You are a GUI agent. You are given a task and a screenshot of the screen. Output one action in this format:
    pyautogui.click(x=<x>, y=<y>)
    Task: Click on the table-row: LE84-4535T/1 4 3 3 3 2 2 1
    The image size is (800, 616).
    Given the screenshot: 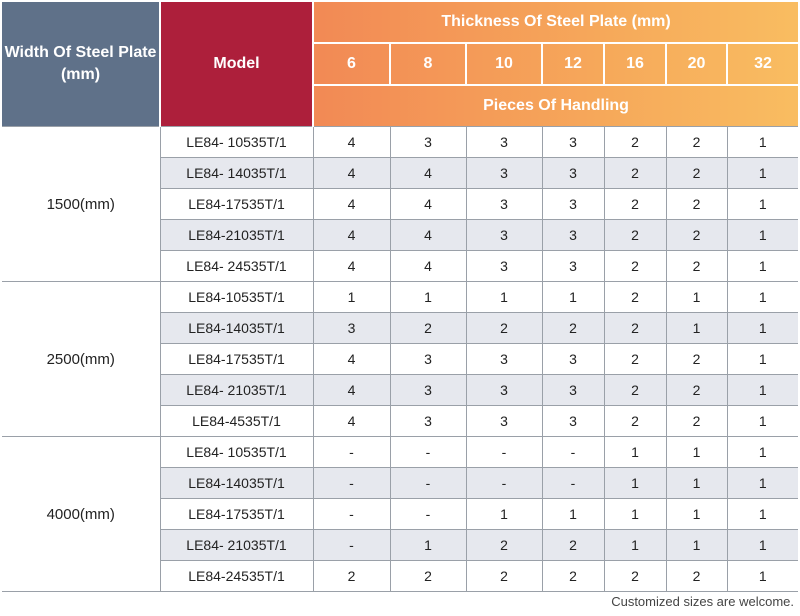 What is the action you would take?
    pyautogui.click(x=400, y=421)
    